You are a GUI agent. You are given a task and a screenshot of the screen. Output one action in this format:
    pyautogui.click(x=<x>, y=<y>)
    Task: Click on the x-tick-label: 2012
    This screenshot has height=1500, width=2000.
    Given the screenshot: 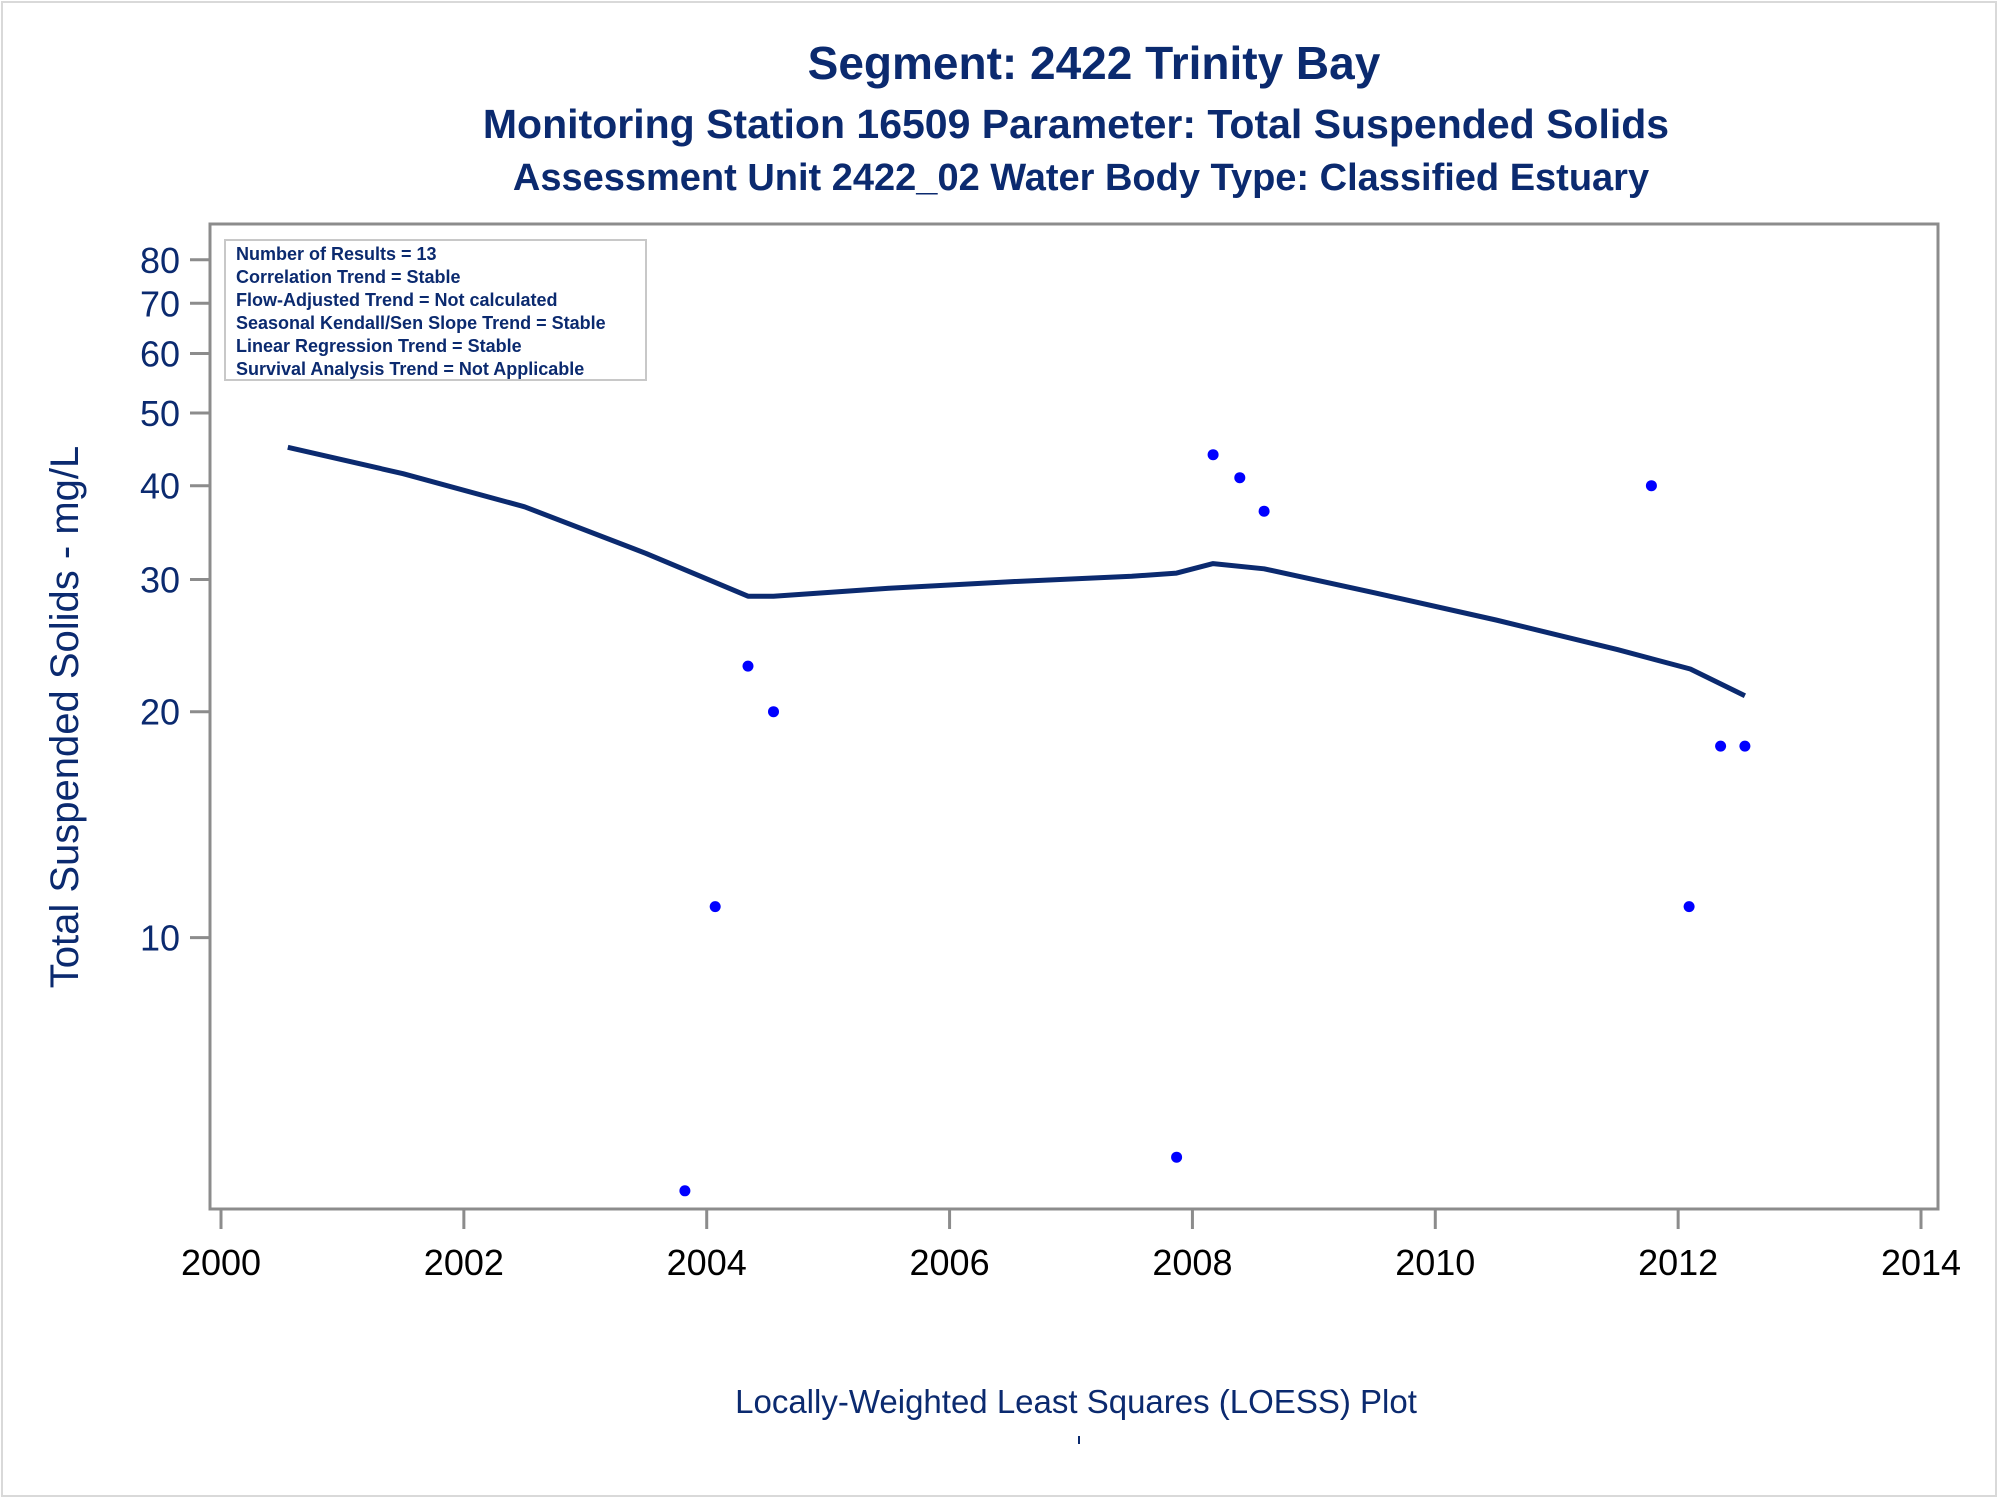 What is the action you would take?
    pyautogui.click(x=1678, y=1262)
    